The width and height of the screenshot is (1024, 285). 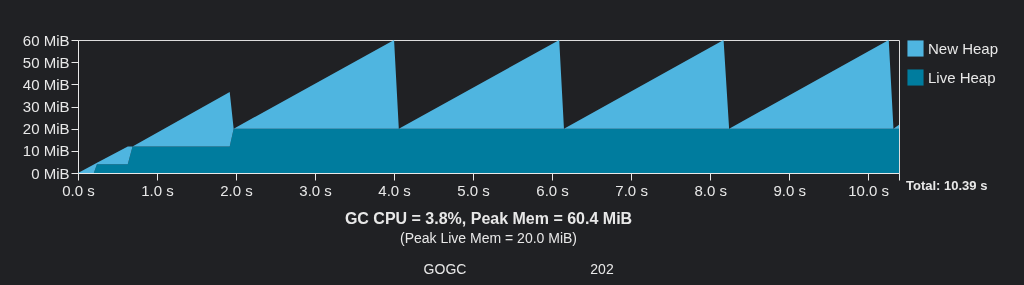 I want to click on text: GC CPU = 3.8%, Peak Mem = 60.4 MiB, so click(x=488, y=218).